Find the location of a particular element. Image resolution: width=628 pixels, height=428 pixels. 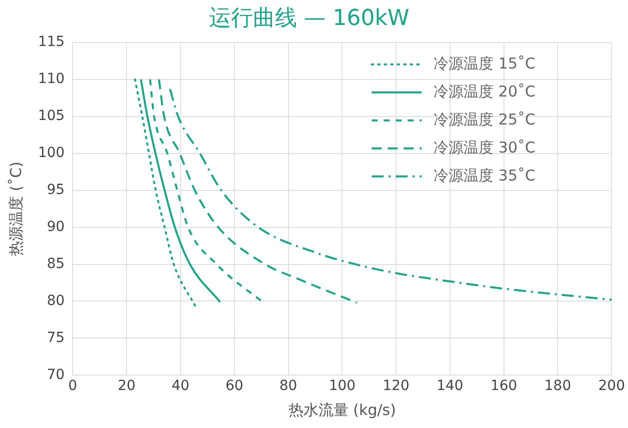

y-tick-label: 85 is located at coordinates (55, 264).